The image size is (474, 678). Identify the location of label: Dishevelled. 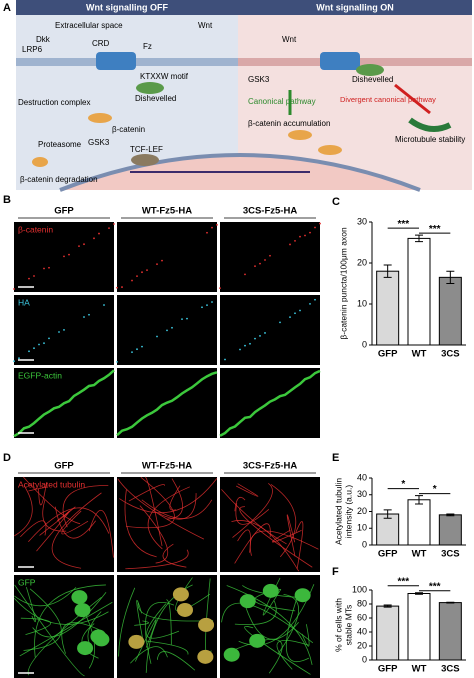
(372, 79).